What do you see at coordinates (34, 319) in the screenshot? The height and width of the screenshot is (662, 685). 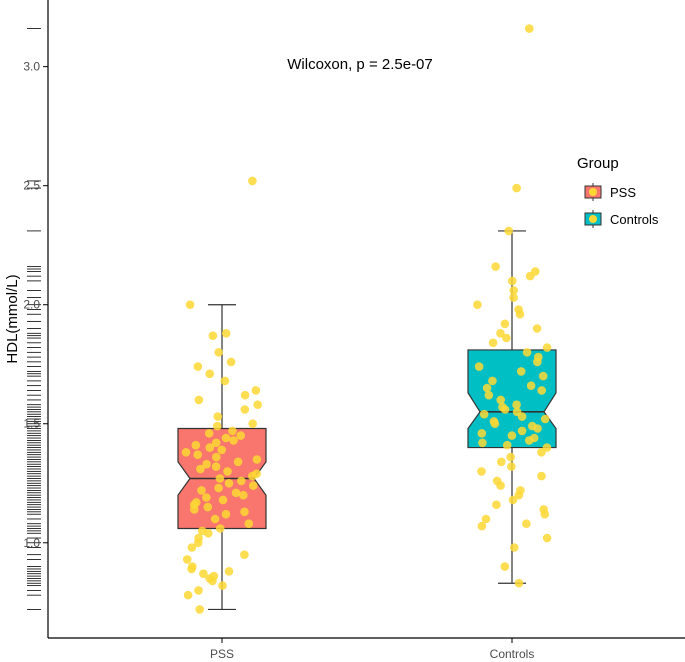 I see `rug-marks` at bounding box center [34, 319].